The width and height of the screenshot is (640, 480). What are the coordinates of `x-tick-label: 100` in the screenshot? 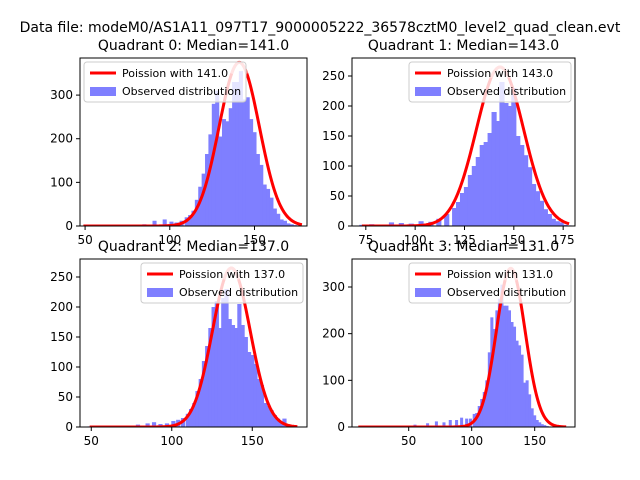 It's located at (171, 441).